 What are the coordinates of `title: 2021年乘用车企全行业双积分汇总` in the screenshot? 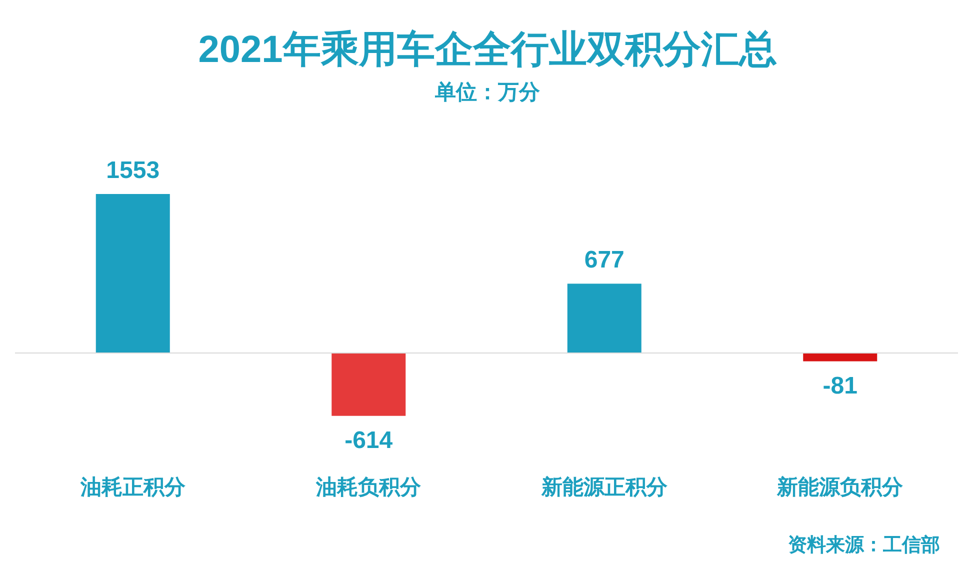 It's located at (487, 50).